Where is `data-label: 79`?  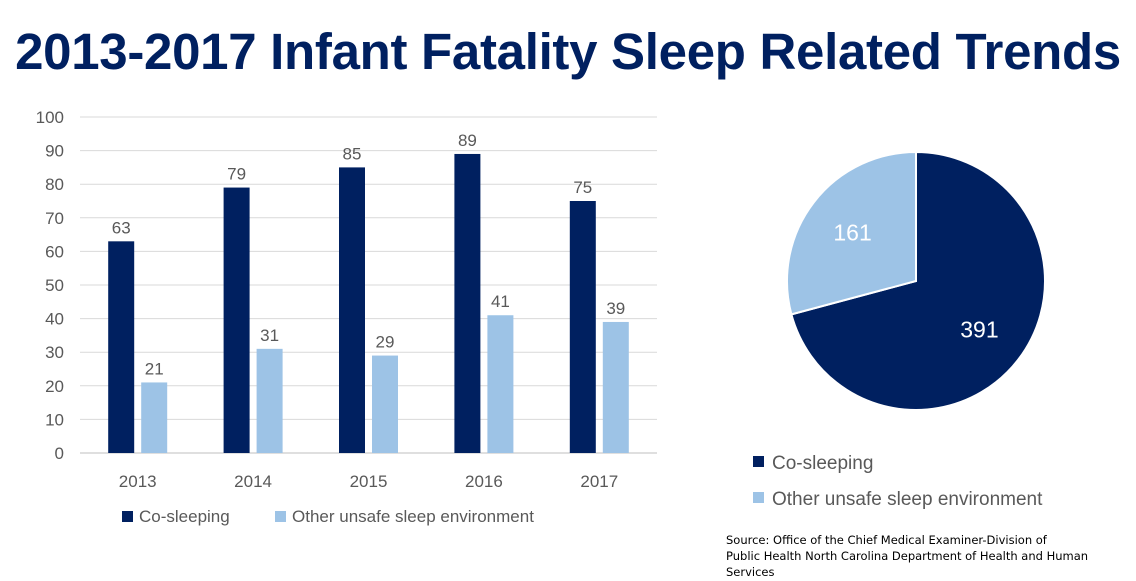
data-label: 79 is located at coordinates (236, 174).